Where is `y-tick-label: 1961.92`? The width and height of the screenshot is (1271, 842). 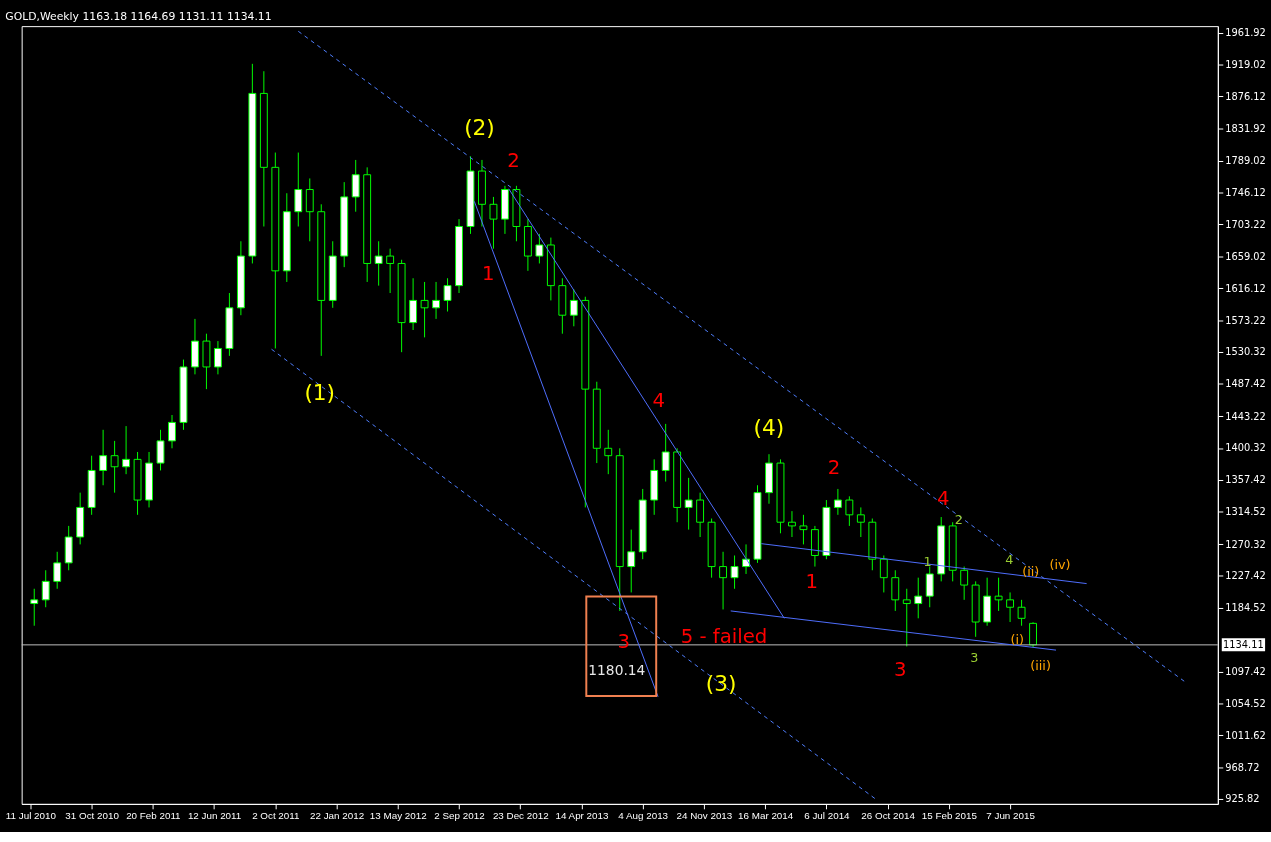 y-tick-label: 1961.92 is located at coordinates (1245, 33).